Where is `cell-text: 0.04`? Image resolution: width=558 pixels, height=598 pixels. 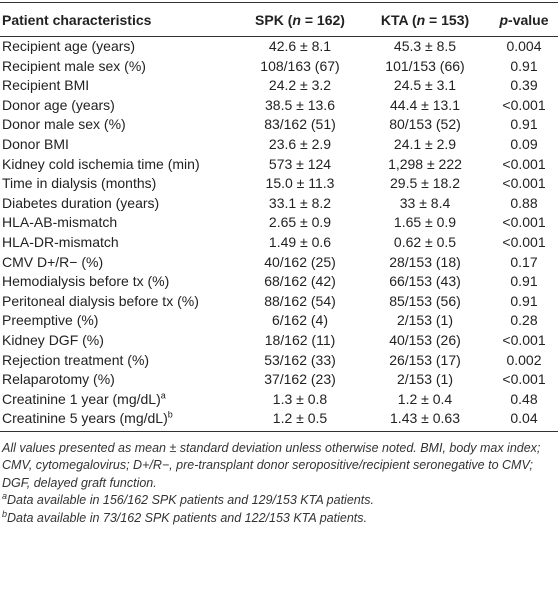 cell-text: 0.04 is located at coordinates (524, 418).